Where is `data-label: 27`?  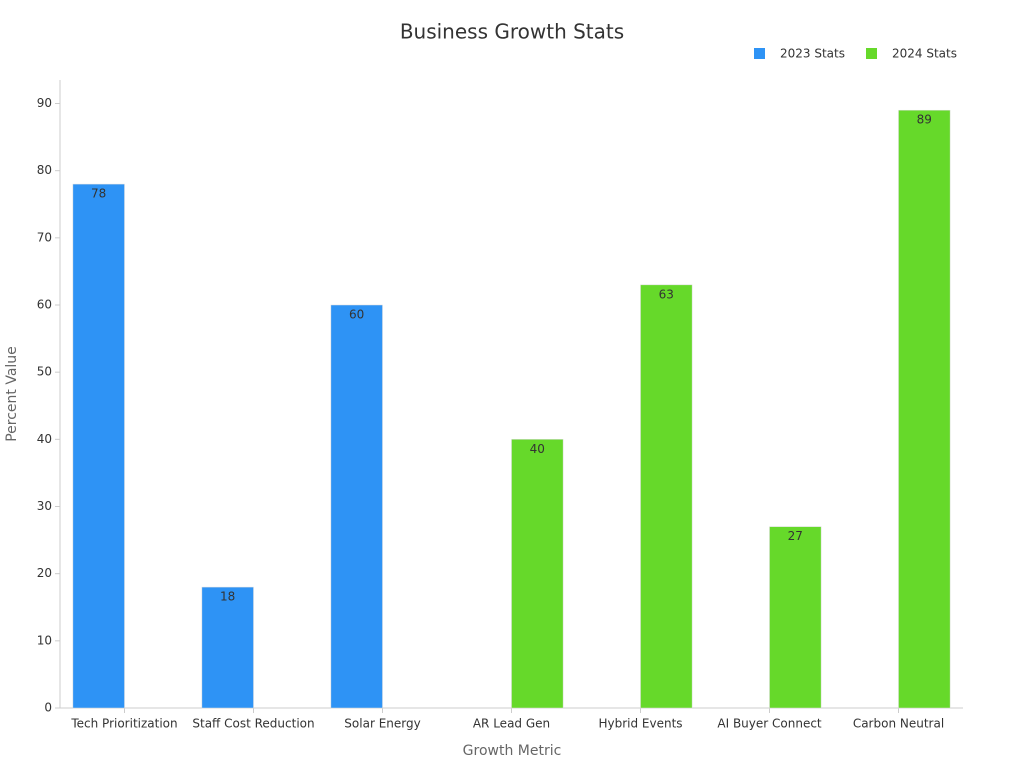 data-label: 27 is located at coordinates (795, 536).